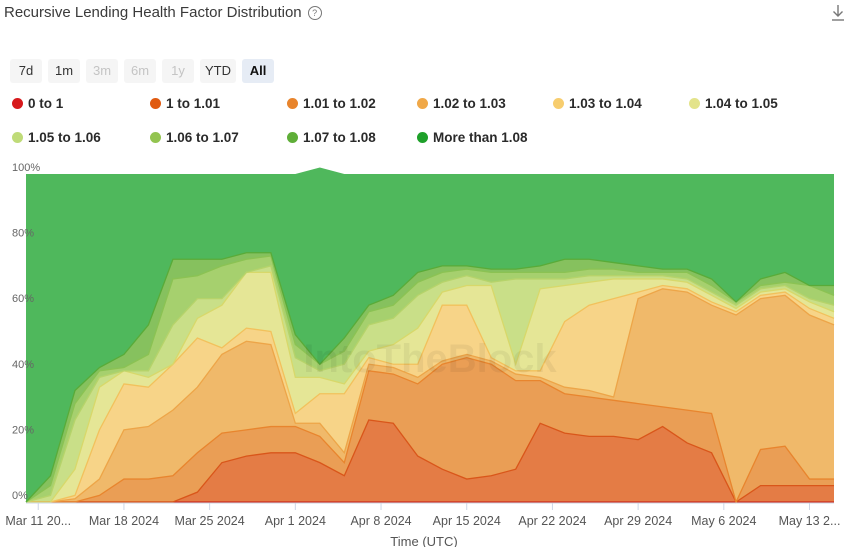 The width and height of the screenshot is (850, 547). I want to click on x-tick-label: Apr 15 2024, so click(467, 521).